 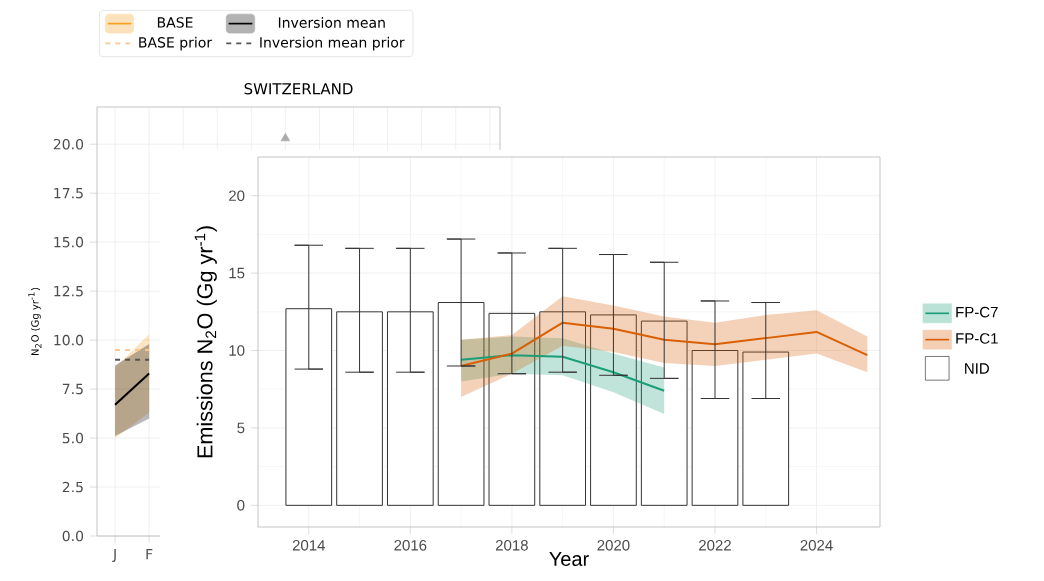 What do you see at coordinates (816, 545) in the screenshot?
I see `x-tick-label: 2024` at bounding box center [816, 545].